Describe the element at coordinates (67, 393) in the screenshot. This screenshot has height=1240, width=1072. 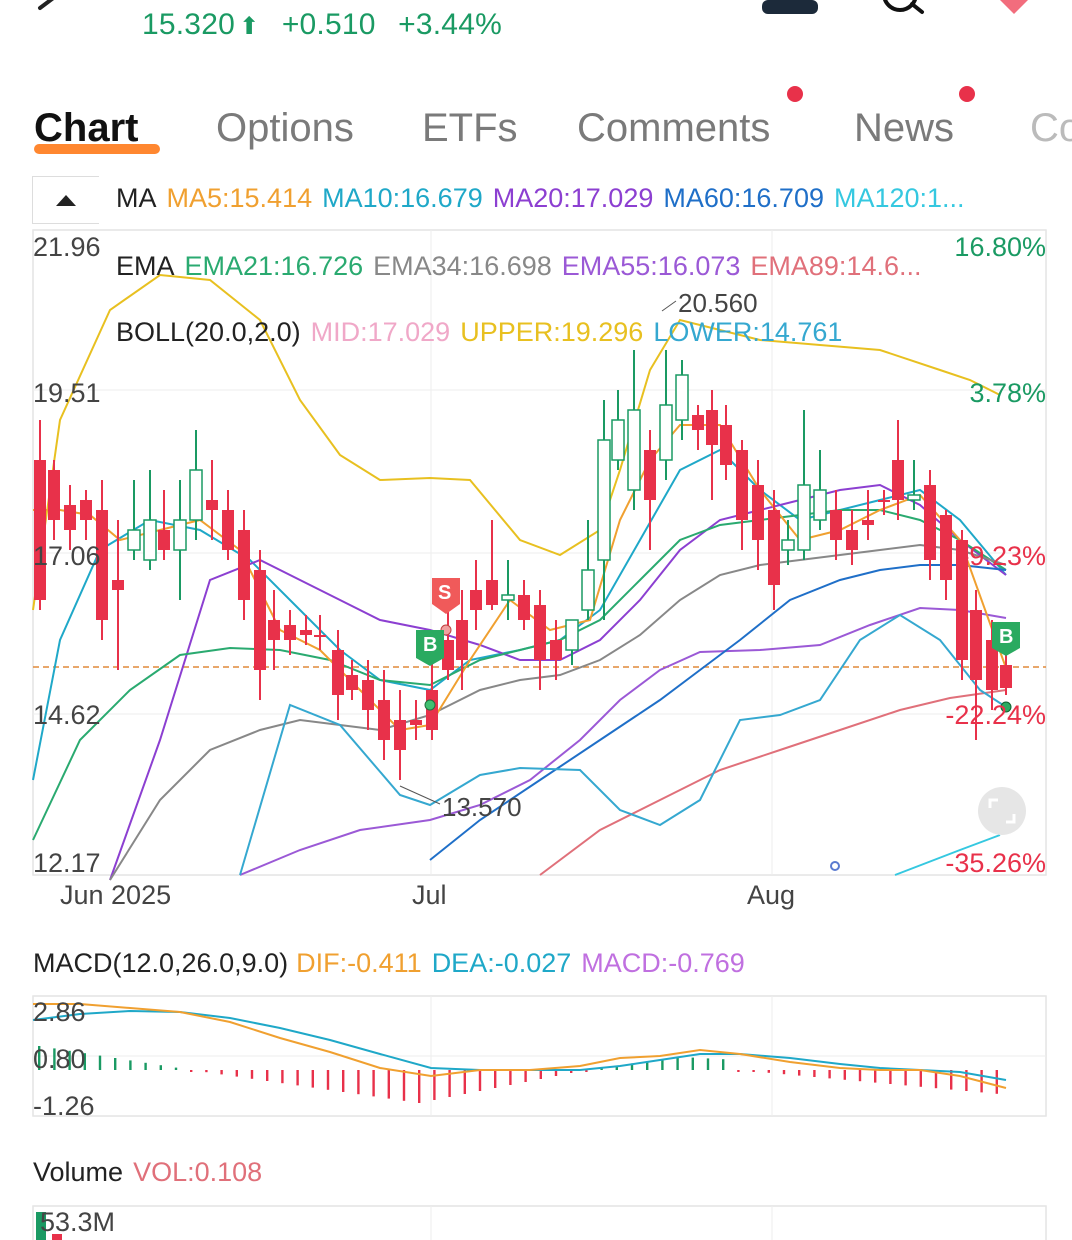
I see `y-axis-label: 19.51` at that location.